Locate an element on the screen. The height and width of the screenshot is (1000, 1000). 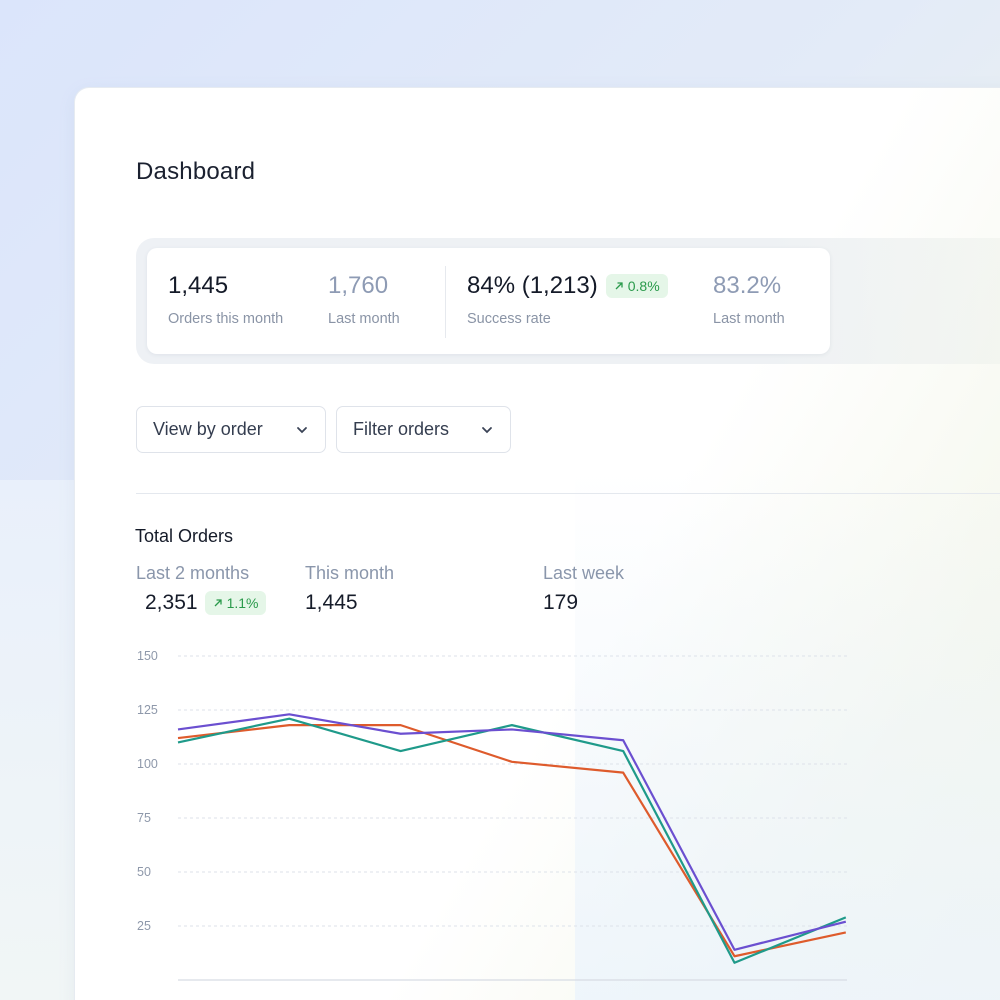
metric-value: 179 is located at coordinates (561, 602).